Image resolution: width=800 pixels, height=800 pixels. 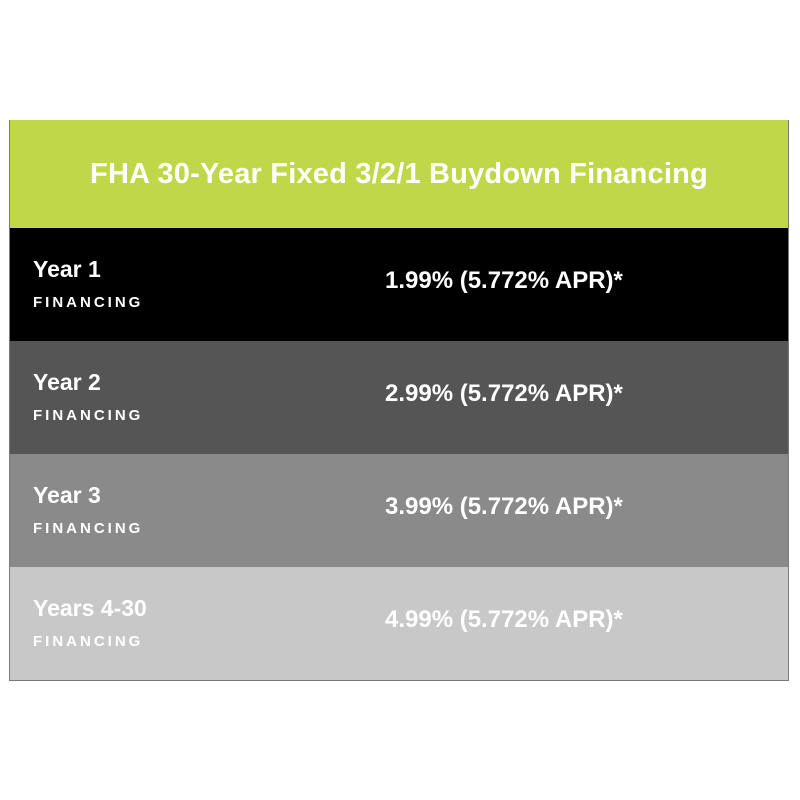 I want to click on table-row: Year 1 FINANCING 1.99% (5.772% APR)*, so click(x=399, y=284).